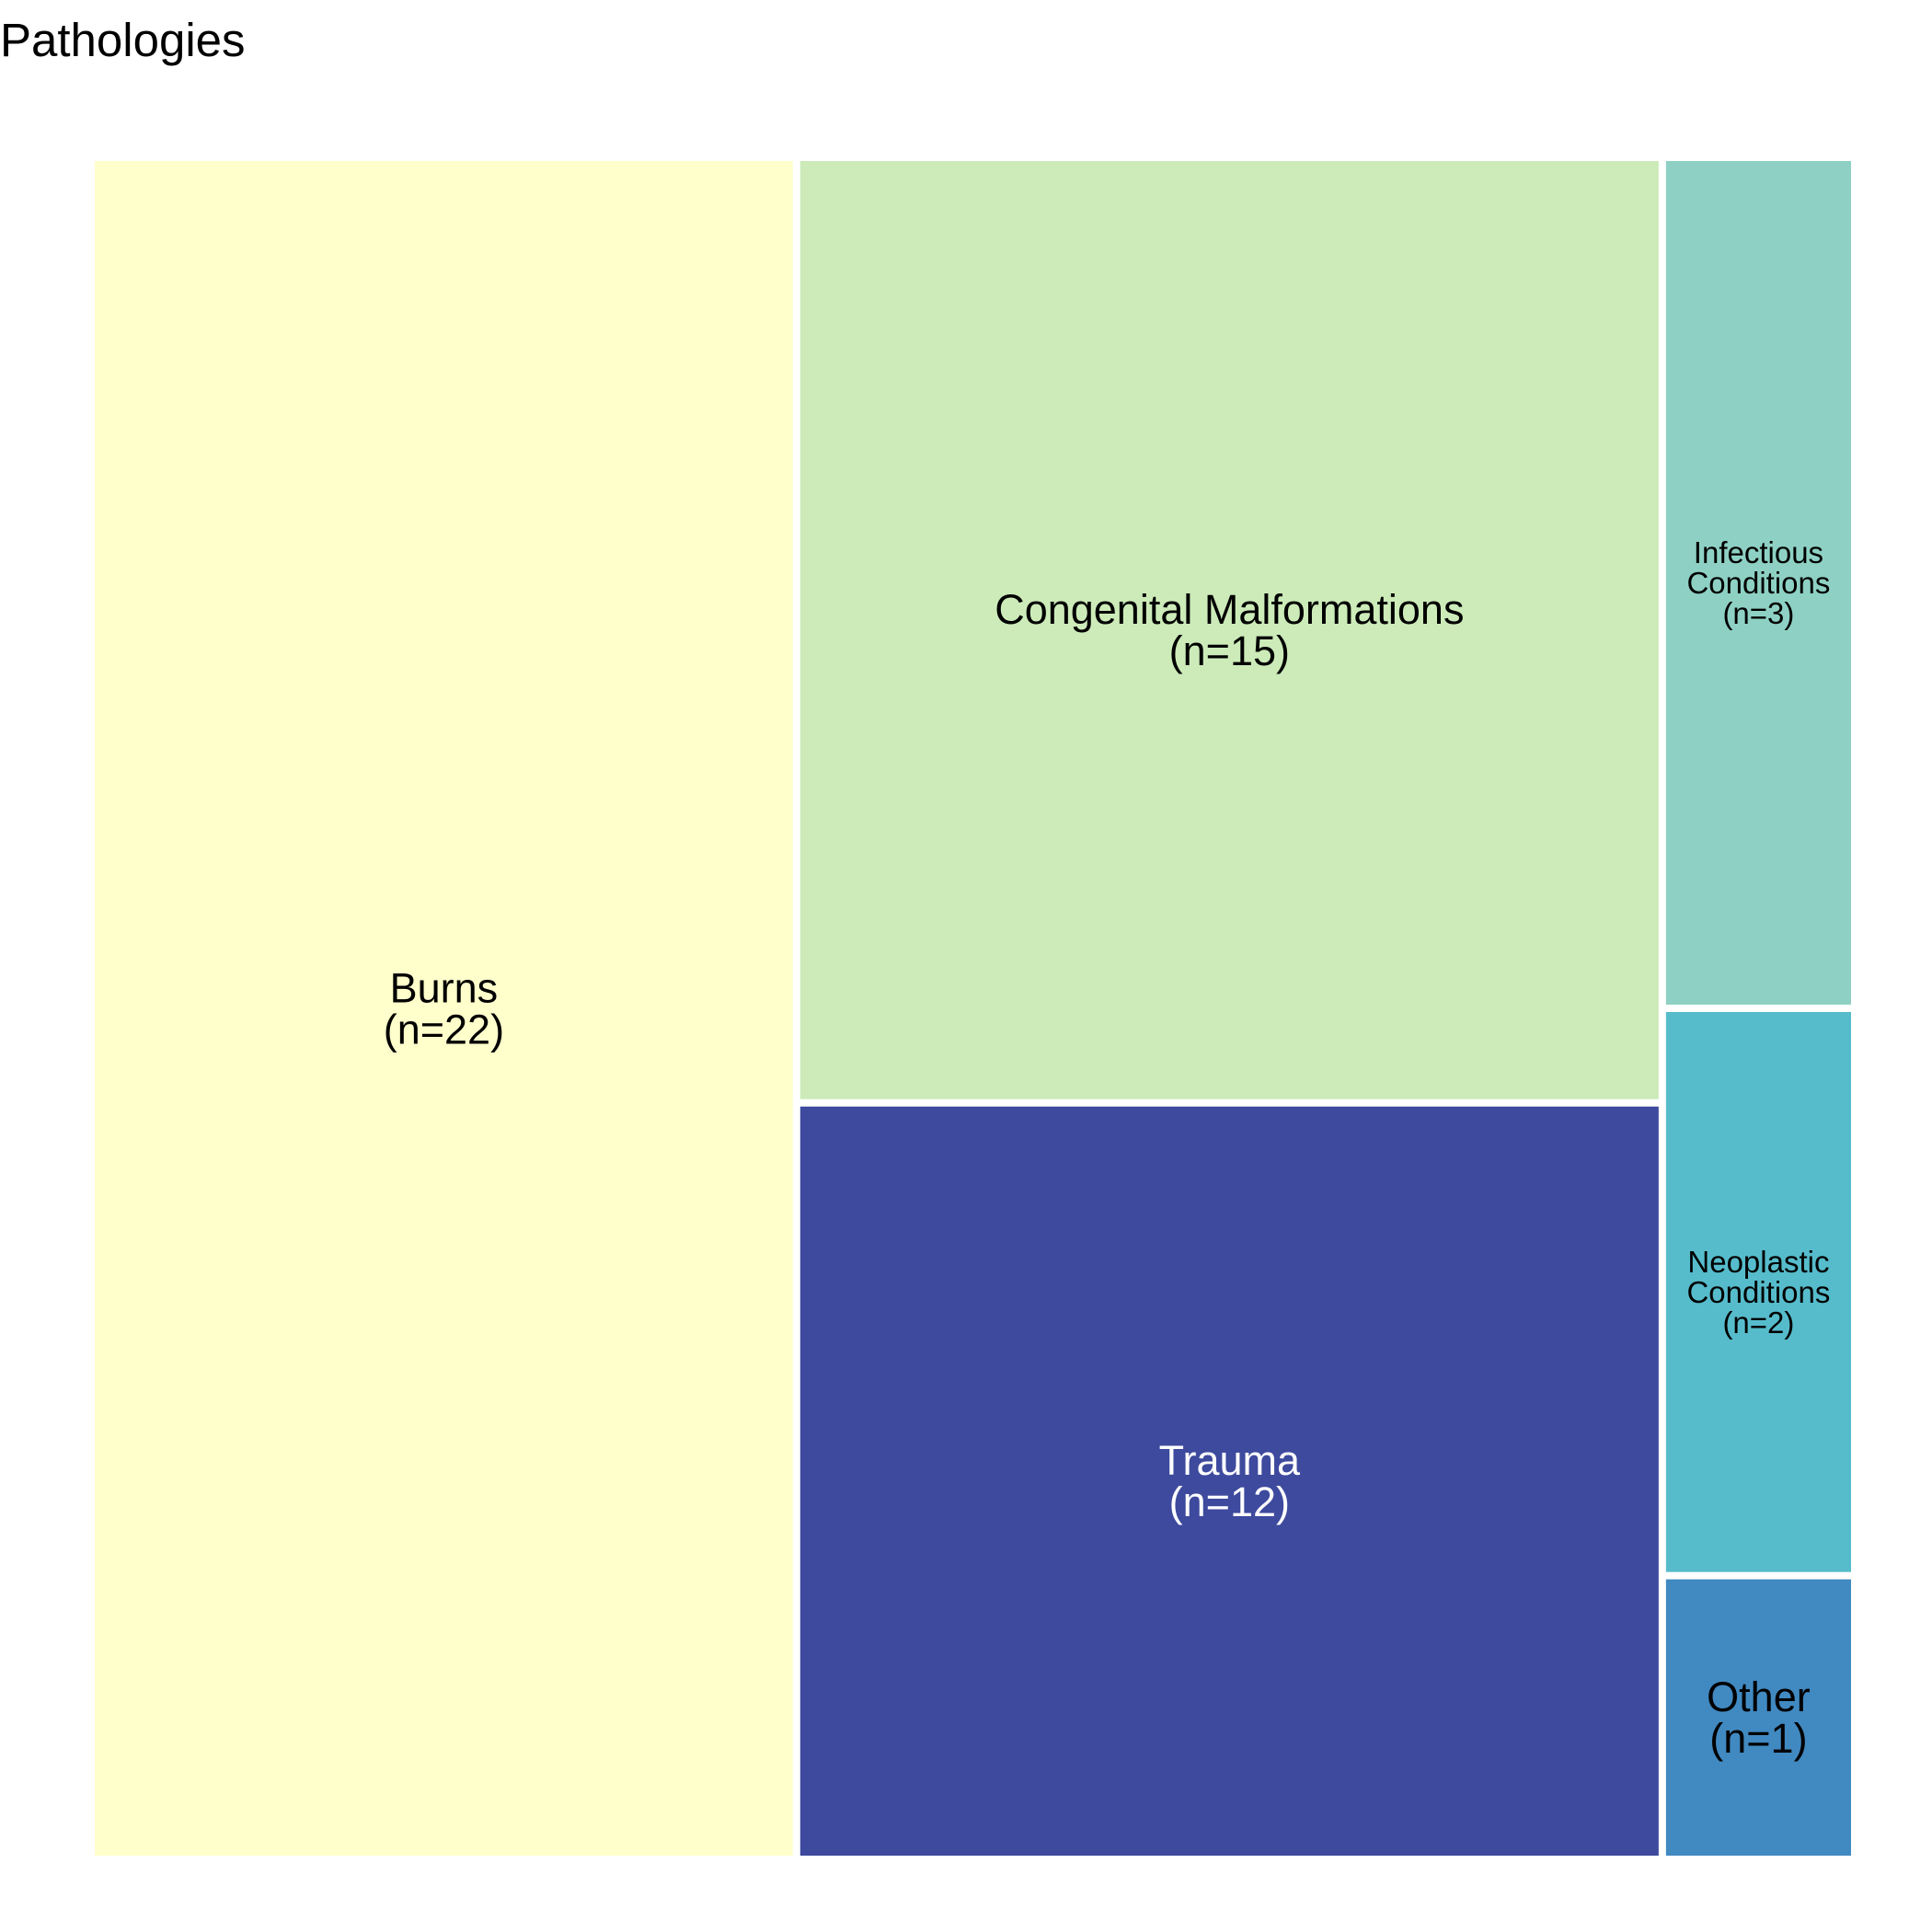 This screenshot has height=1932, width=1932. What do you see at coordinates (1758, 1322) in the screenshot?
I see `tile-value-neoplastic-conditions: (n=2)` at bounding box center [1758, 1322].